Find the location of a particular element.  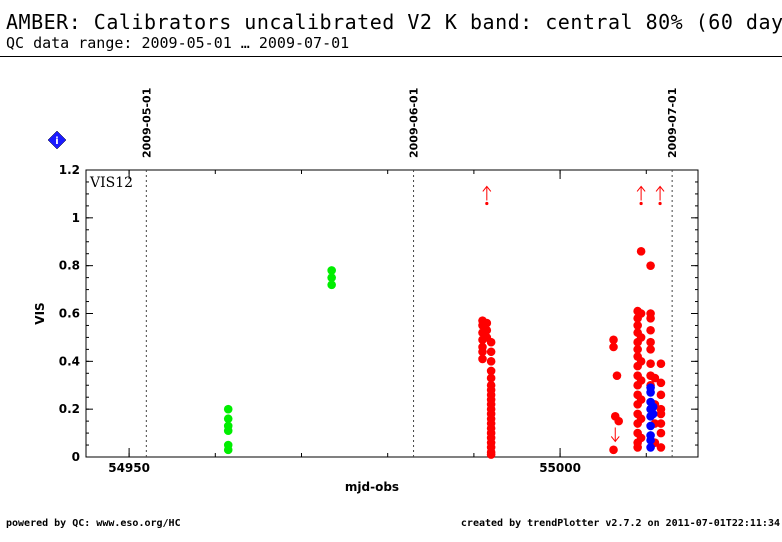

panel-label: VIS12 is located at coordinates (111, 183).